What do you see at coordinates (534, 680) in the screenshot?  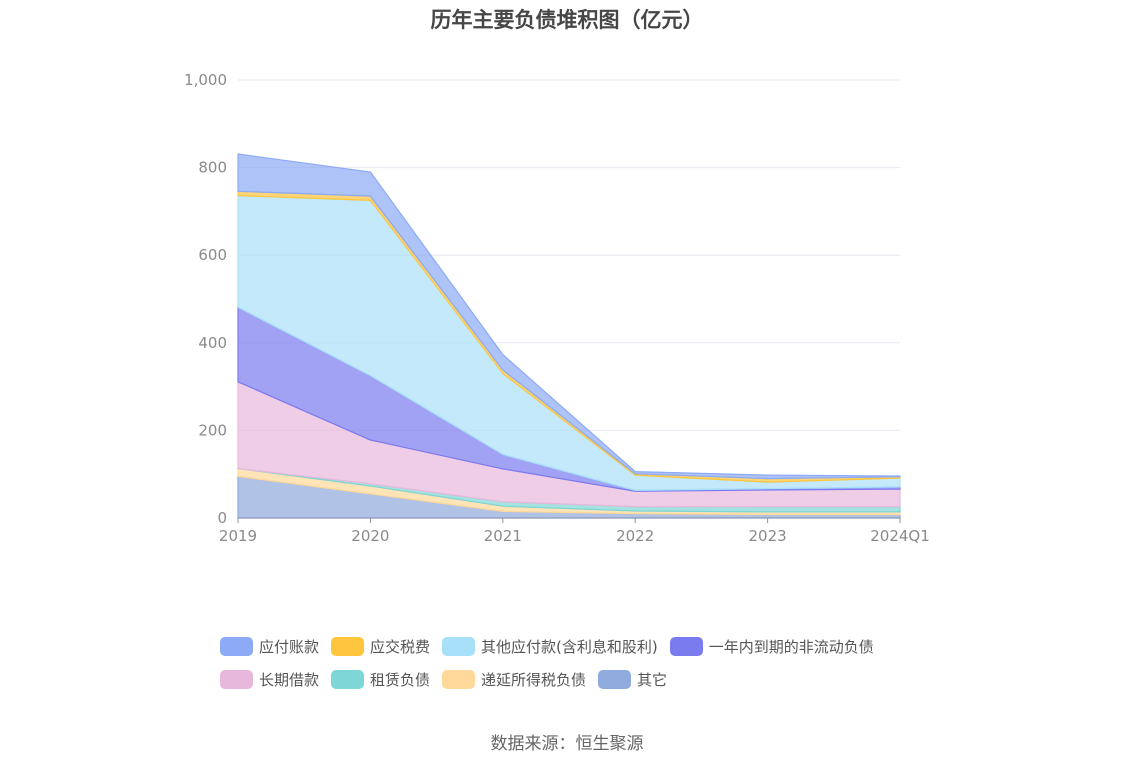 I see `legend-label: 递延所得税负债` at bounding box center [534, 680].